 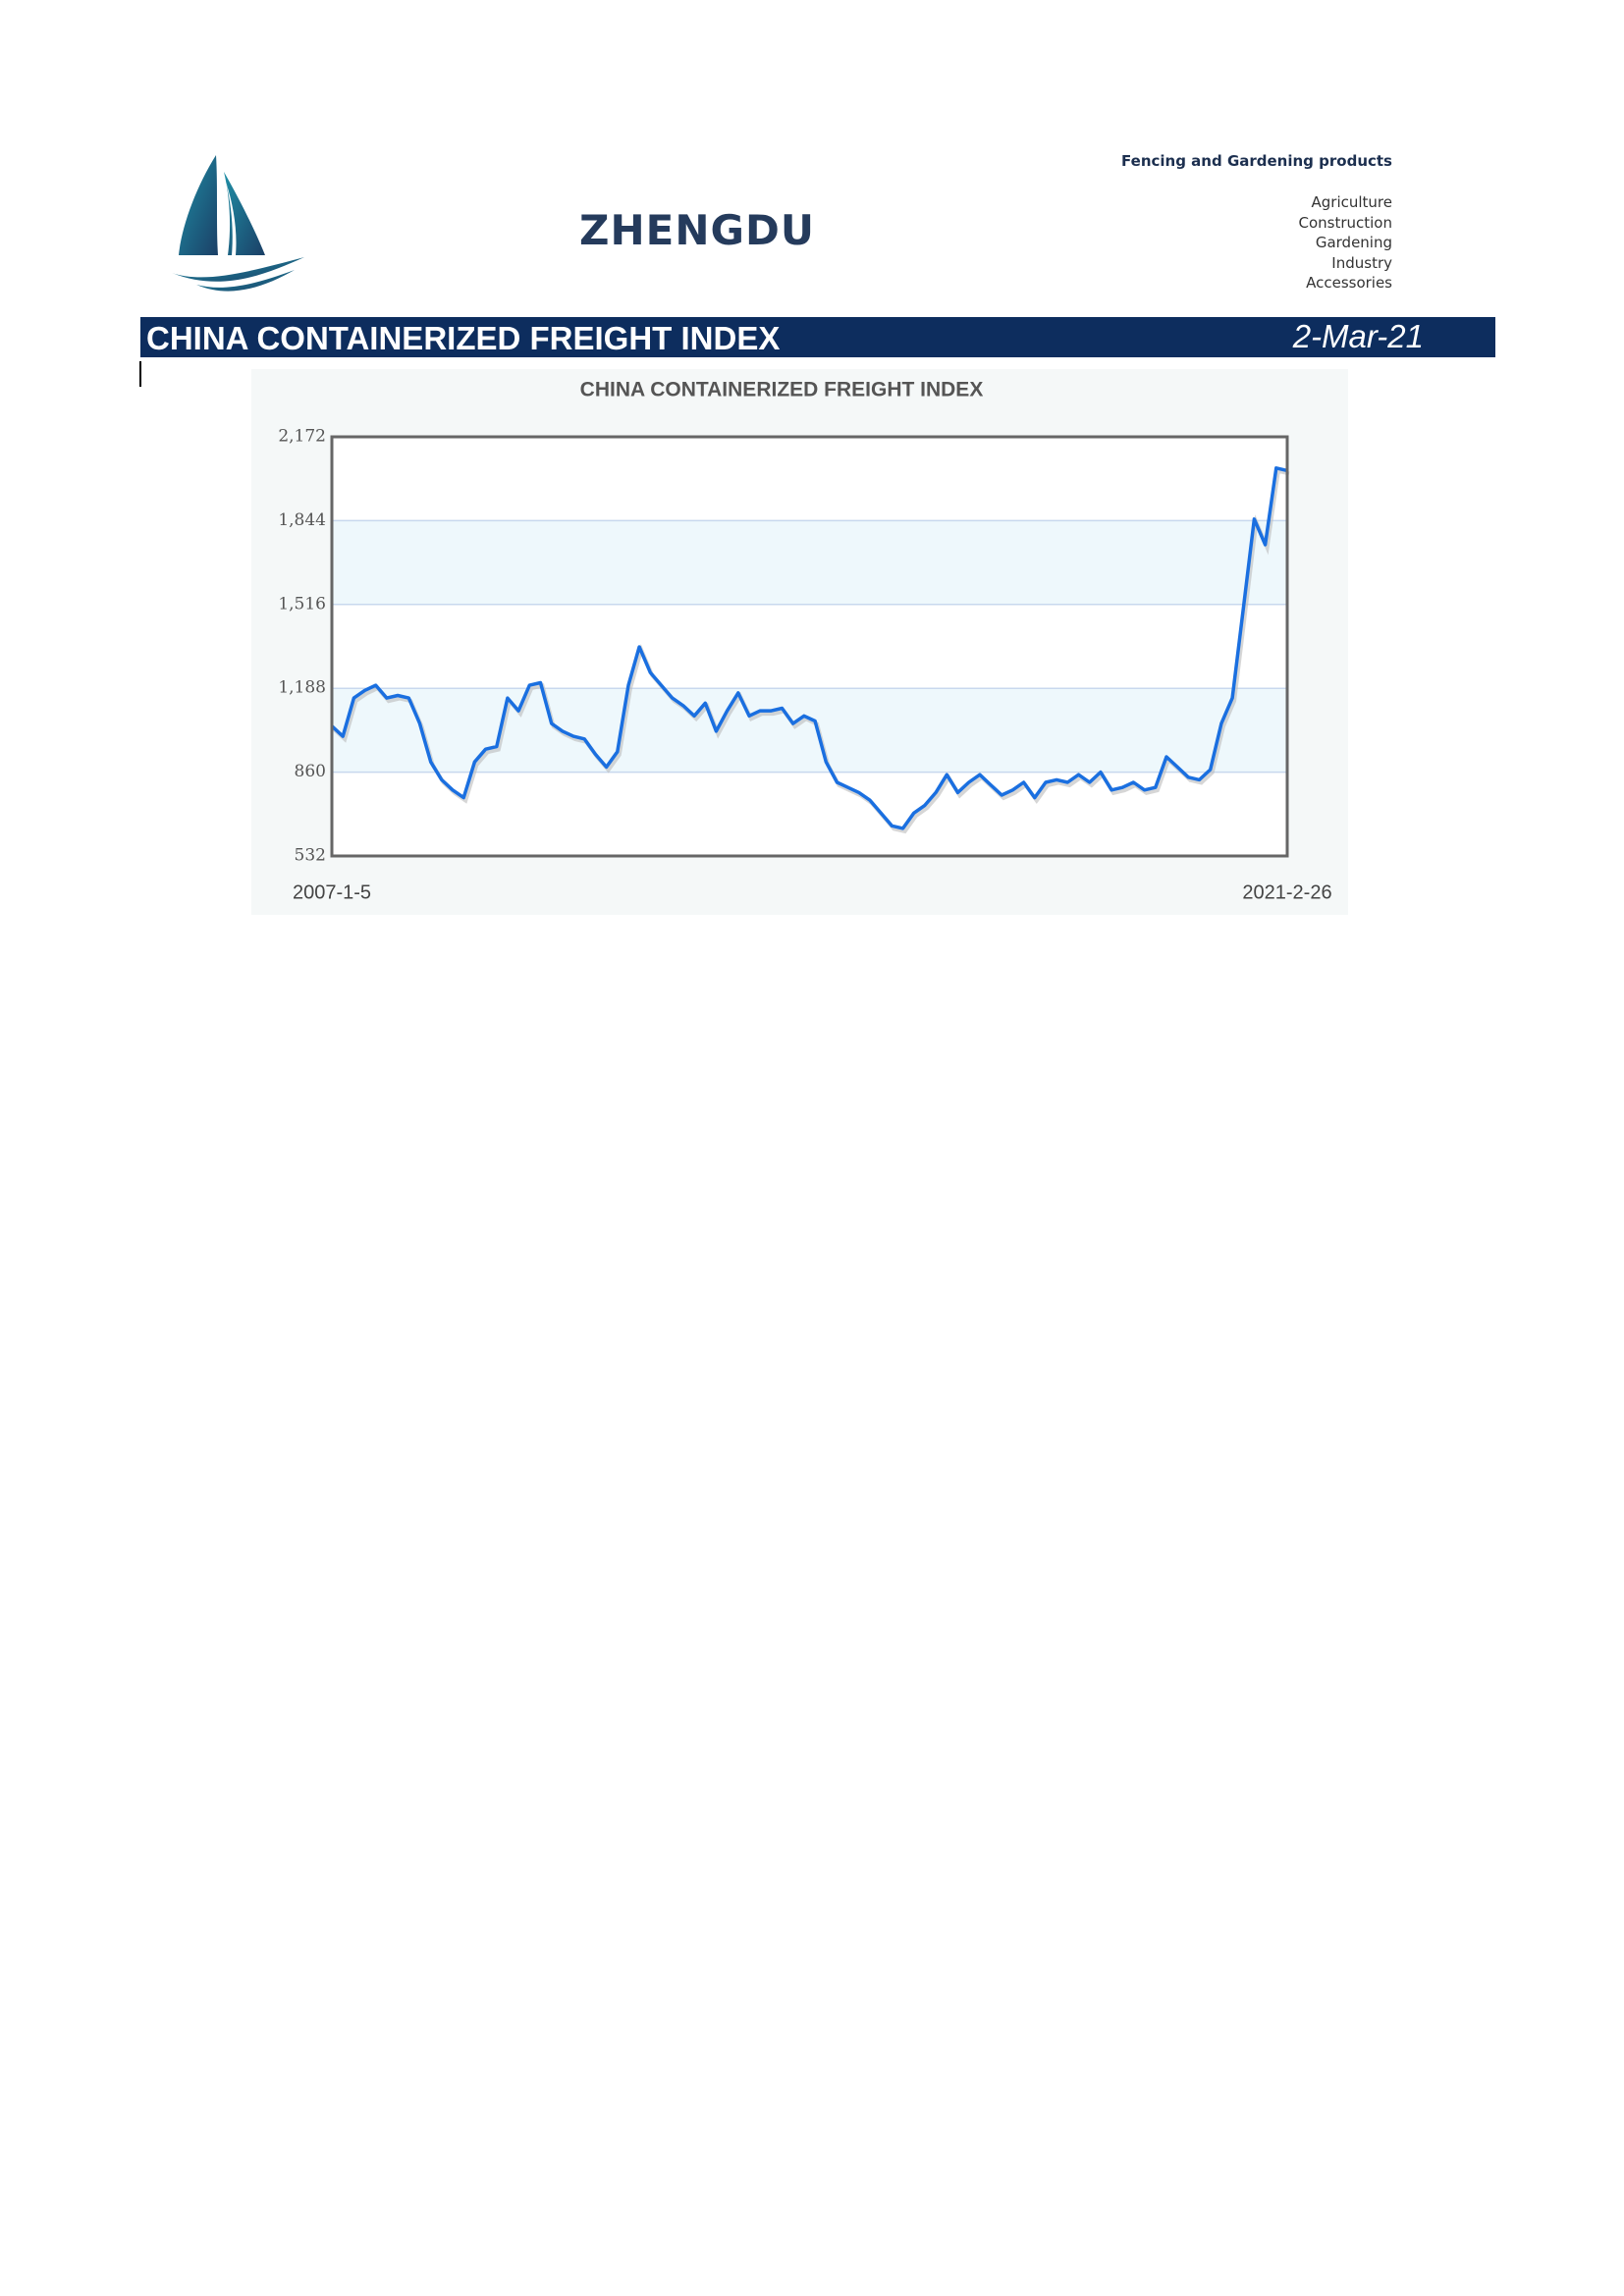 What do you see at coordinates (697, 230) in the screenshot?
I see `company-name: ZHENGDU` at bounding box center [697, 230].